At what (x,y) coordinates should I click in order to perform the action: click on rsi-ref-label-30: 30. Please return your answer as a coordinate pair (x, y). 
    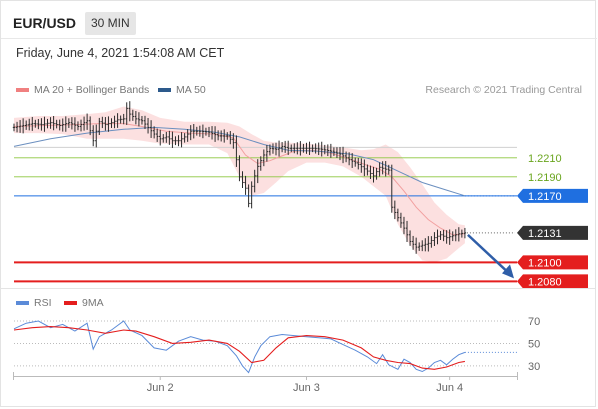
    Looking at the image, I should click on (534, 367).